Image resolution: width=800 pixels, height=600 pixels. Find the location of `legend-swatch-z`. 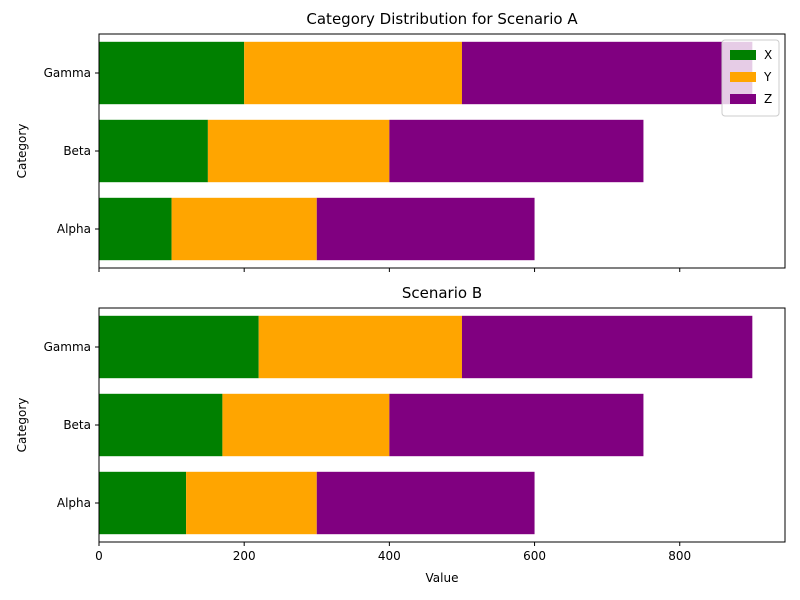

legend-swatch-z is located at coordinates (743, 99).